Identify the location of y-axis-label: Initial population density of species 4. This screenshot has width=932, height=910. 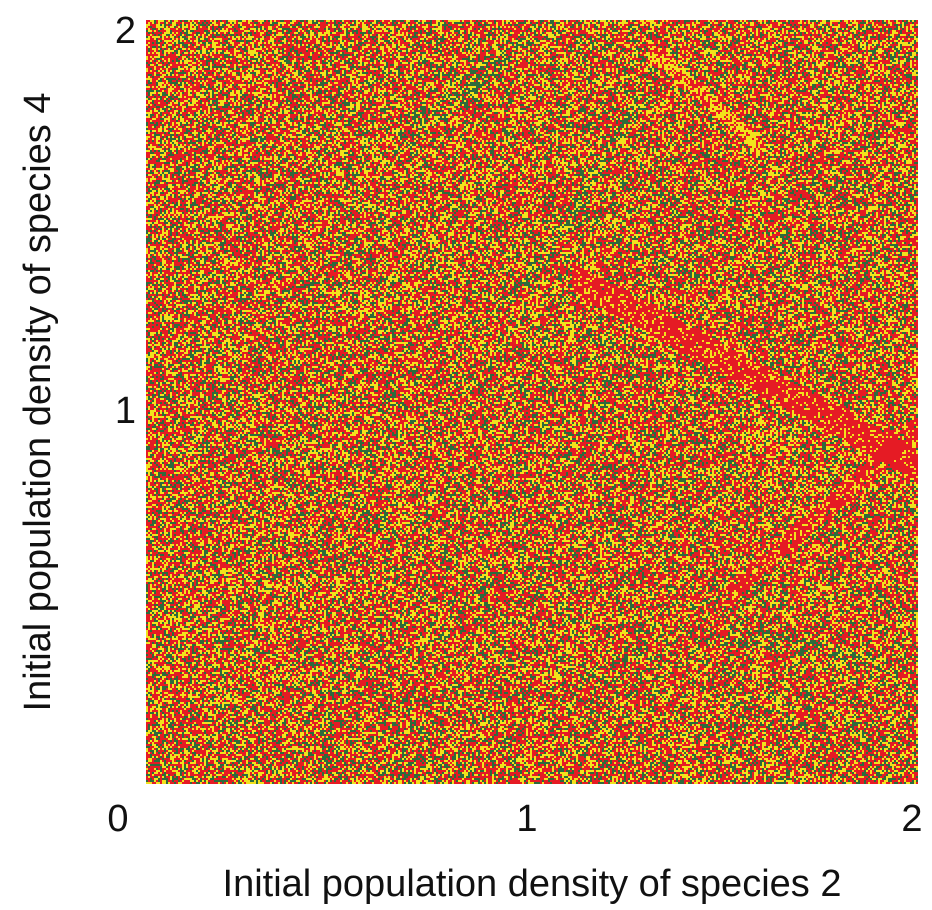
(38, 402).